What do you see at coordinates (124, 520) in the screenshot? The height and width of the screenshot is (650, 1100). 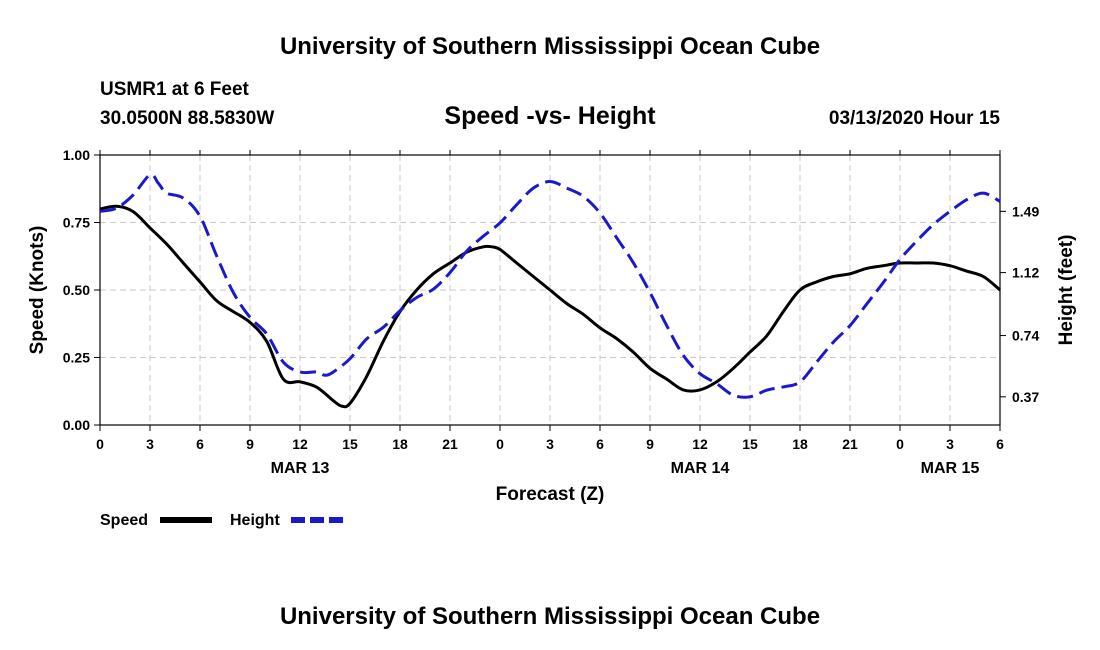 I see `legend-speed-label: Speed` at bounding box center [124, 520].